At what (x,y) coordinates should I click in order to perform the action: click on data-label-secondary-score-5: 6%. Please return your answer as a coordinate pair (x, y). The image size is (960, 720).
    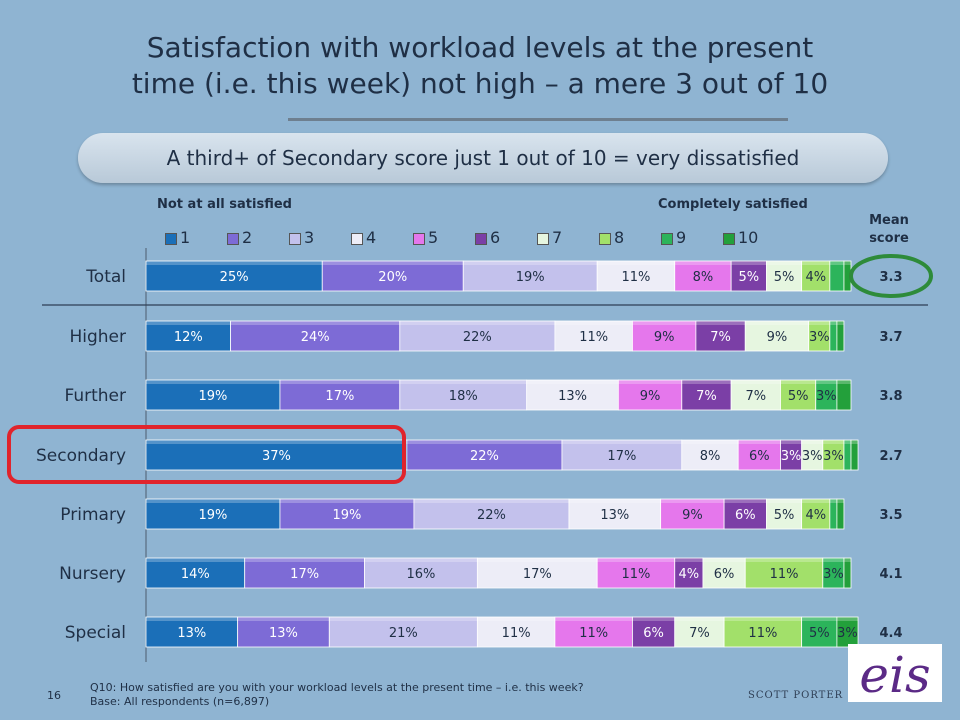
    Looking at the image, I should click on (759, 456).